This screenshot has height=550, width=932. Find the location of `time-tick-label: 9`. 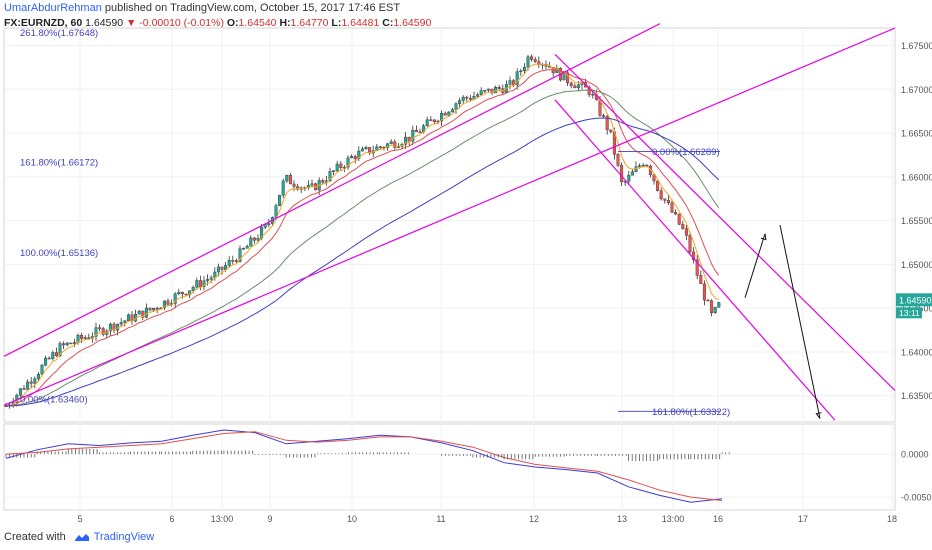

time-tick-label: 9 is located at coordinates (269, 519).